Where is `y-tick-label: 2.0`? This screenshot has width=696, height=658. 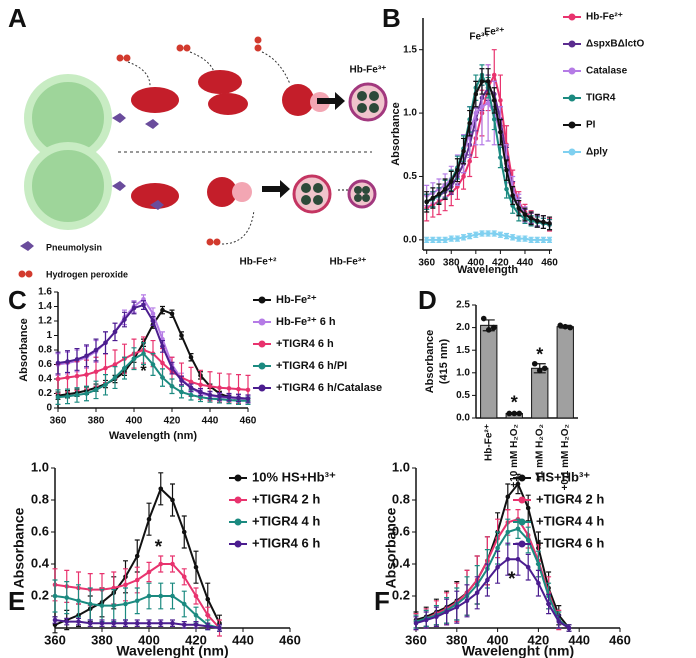
y-tick-label: 2.0 is located at coordinates (463, 327).